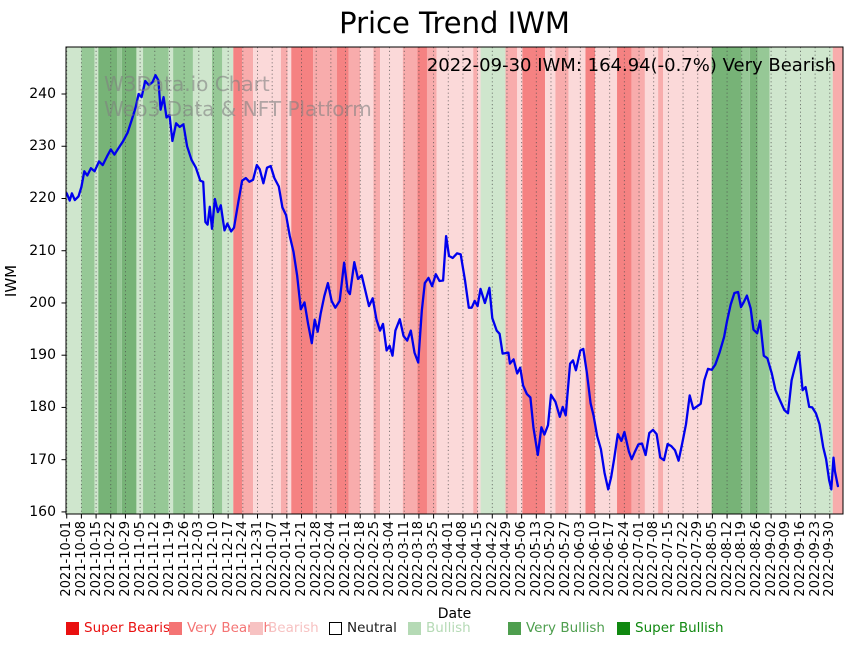  I want to click on chart-title: Price Trend IWM, so click(454, 23).